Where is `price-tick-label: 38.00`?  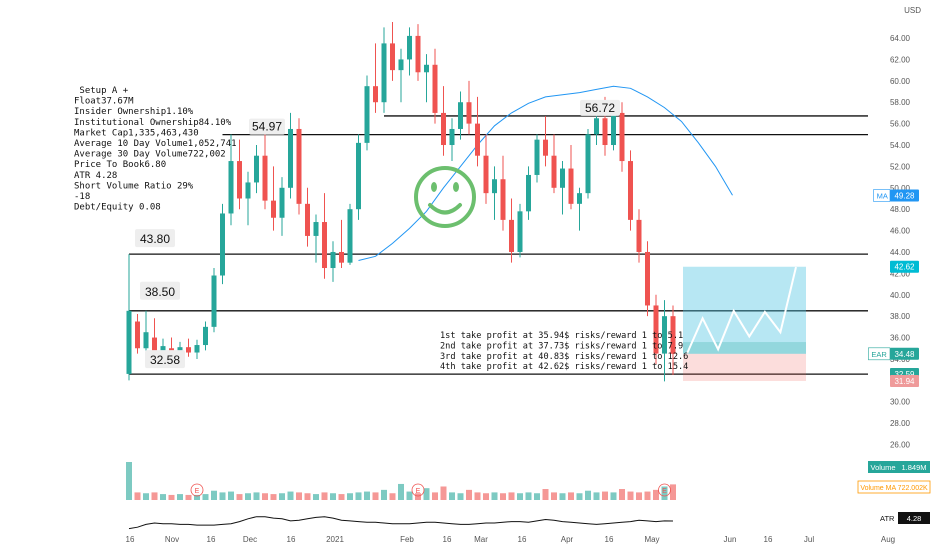 price-tick-label: 38.00 is located at coordinates (900, 316).